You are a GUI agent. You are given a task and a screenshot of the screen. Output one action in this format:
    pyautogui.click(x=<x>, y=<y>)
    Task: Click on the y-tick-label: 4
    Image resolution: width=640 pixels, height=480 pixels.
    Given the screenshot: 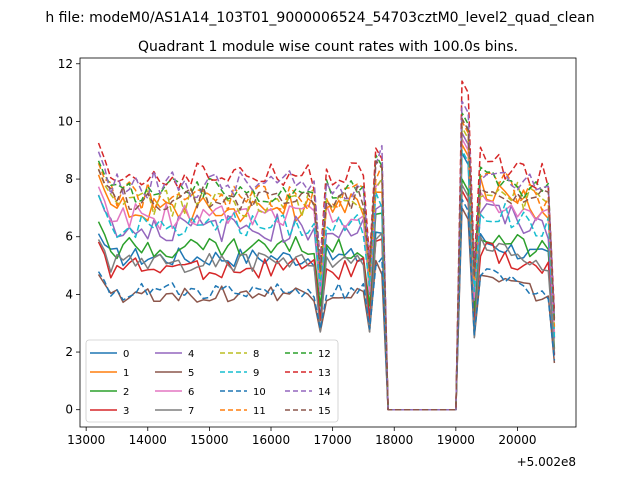 What is the action you would take?
    pyautogui.click(x=69, y=294)
    